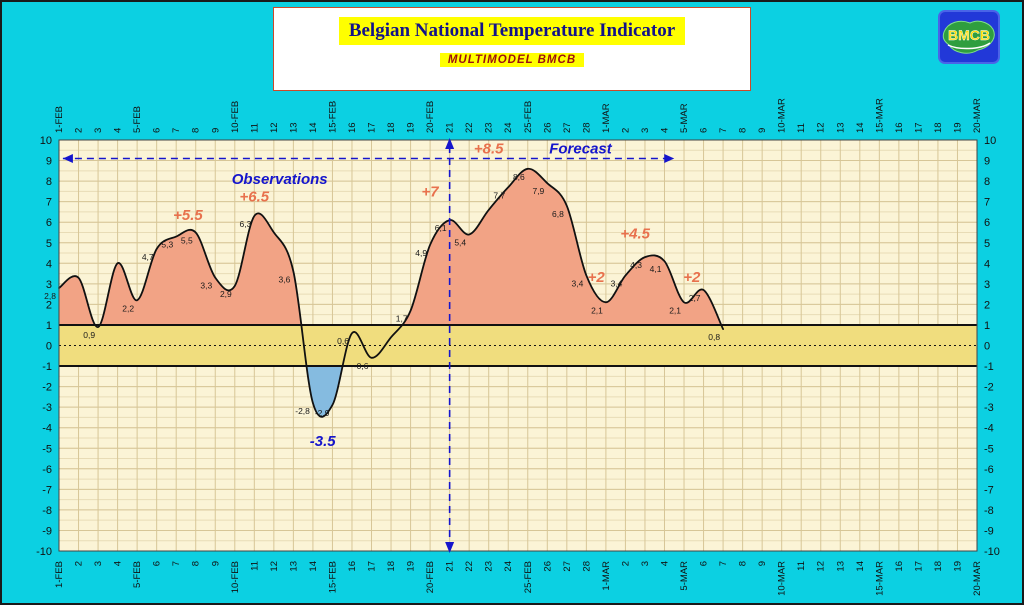 The width and height of the screenshot is (1024, 605). Describe the element at coordinates (49, 347) in the screenshot. I see `svg-text: 0` at that location.